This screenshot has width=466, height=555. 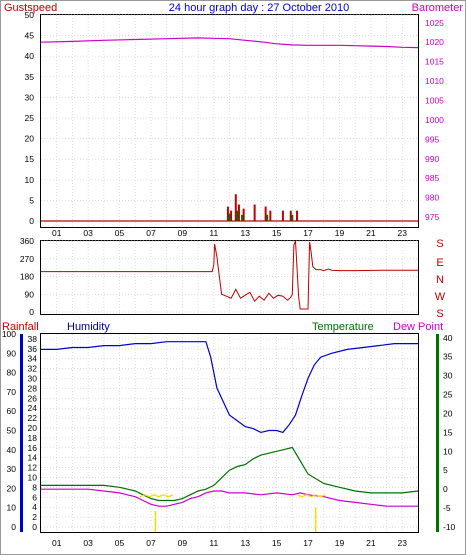 What do you see at coordinates (13, 527) in the screenshot?
I see `humidity-tick-label: 0` at bounding box center [13, 527].